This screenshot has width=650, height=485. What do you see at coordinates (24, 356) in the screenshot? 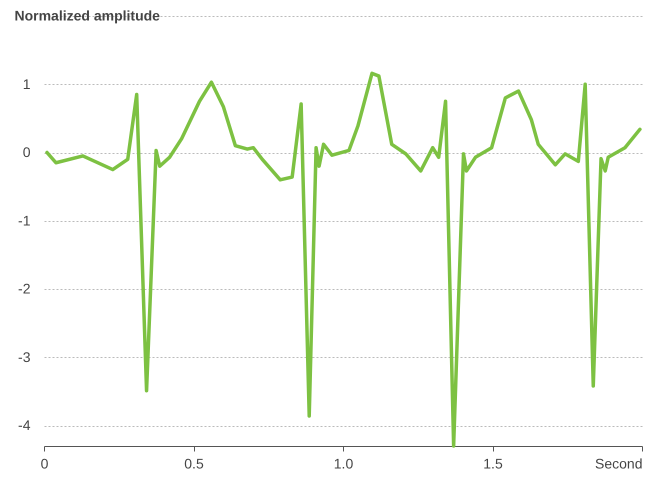
I see `y-tick-label: -3` at bounding box center [24, 356].